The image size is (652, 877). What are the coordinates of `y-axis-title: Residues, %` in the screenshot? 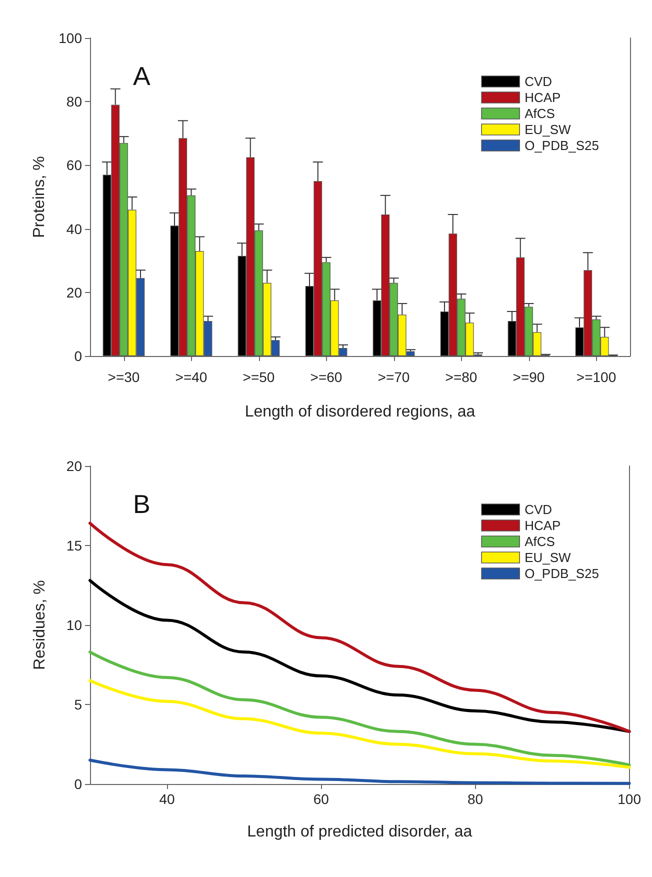 It's located at (40, 625).